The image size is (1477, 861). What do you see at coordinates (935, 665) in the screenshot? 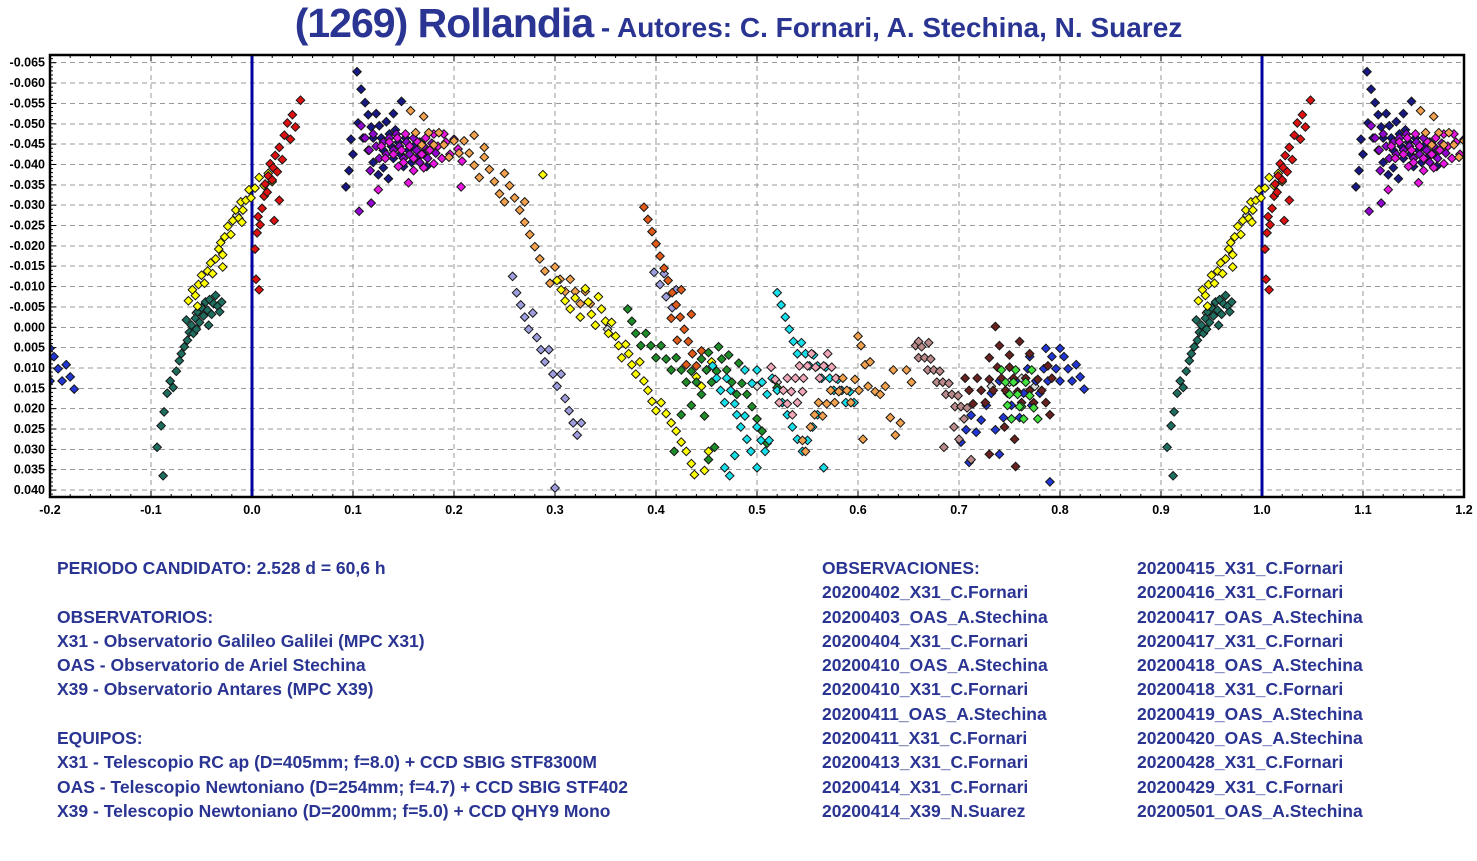
I see `observation-entry: 20200410_OAS_A.Stechina` at bounding box center [935, 665].